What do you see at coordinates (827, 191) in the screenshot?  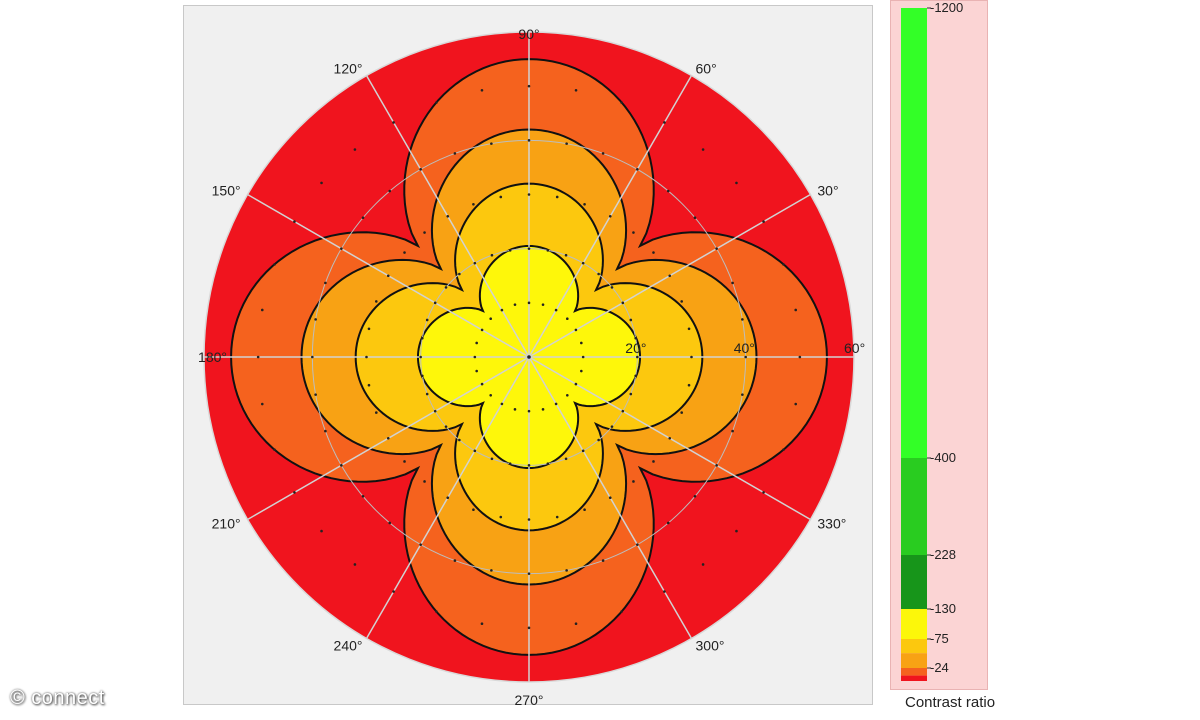 I see `angle-label-30: 30°` at bounding box center [827, 191].